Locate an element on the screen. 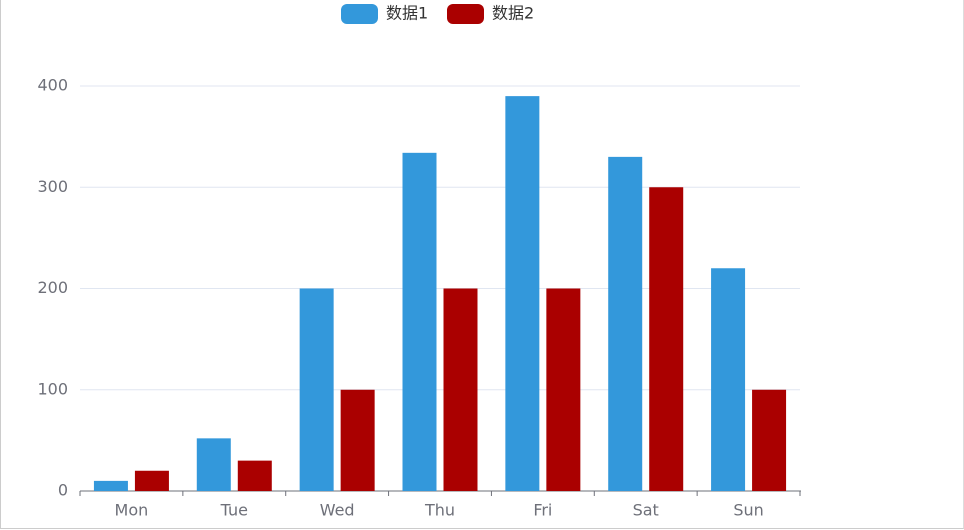 Image resolution: width=964 pixels, height=530 pixels. x-tick-label: Tue is located at coordinates (234, 510).